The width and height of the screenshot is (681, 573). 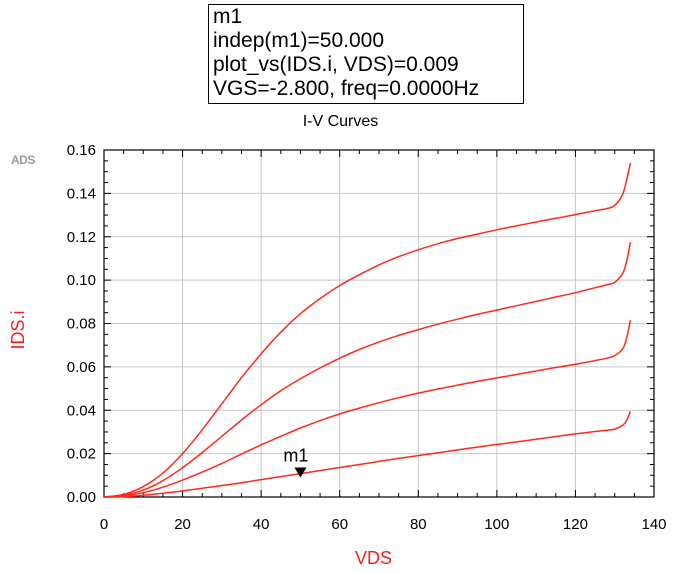 What do you see at coordinates (346, 88) in the screenshot?
I see `marker-sweep-values: VGS=-2.800, freq=0.0000Hz` at bounding box center [346, 88].